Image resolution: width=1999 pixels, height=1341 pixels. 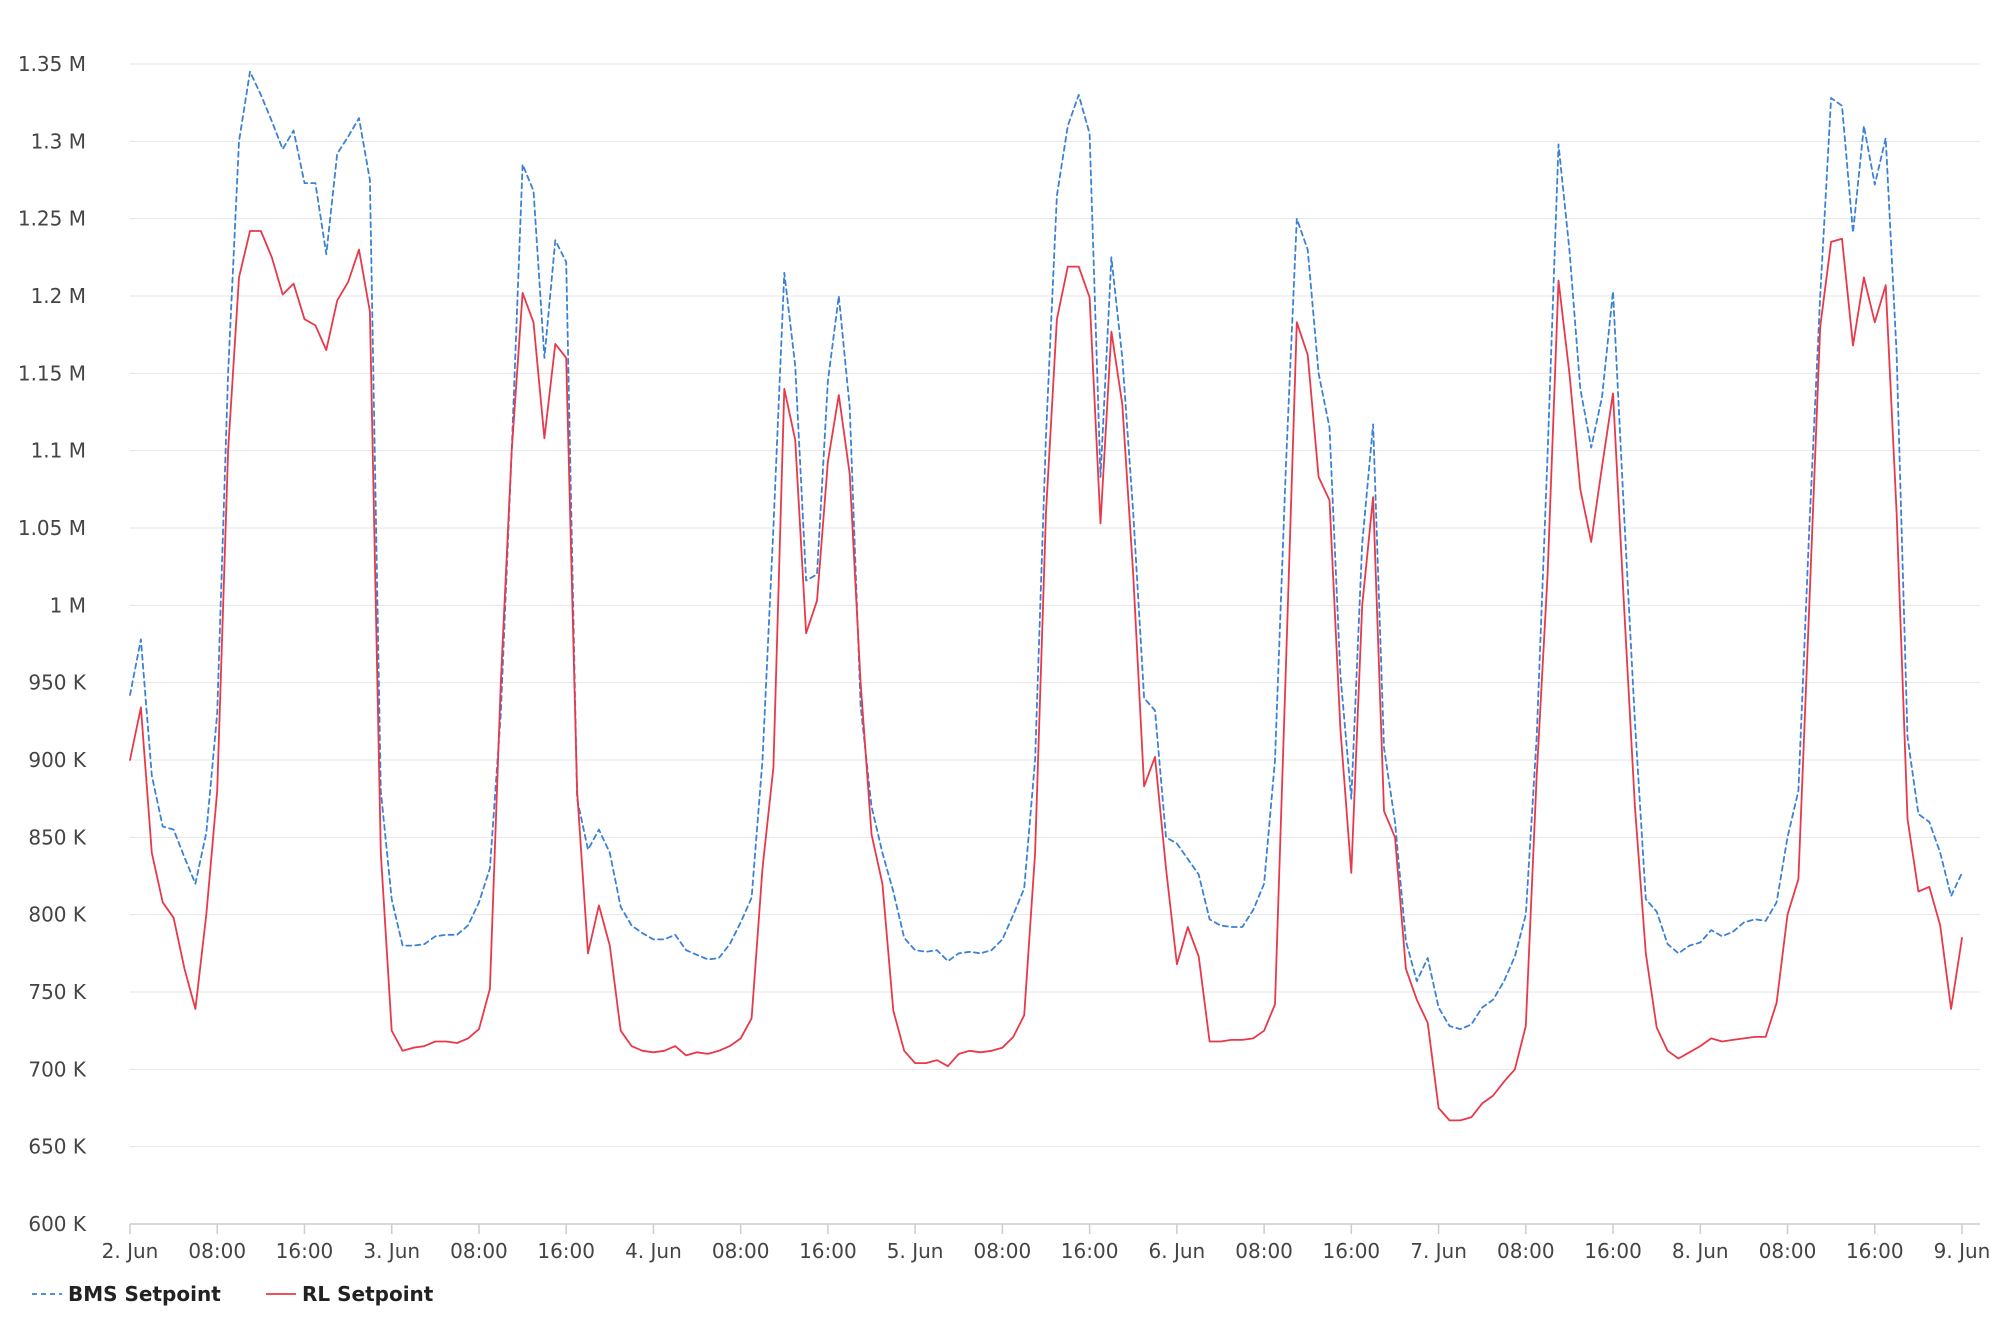 I want to click on y-tick-label: 1.2 M, so click(x=58, y=296).